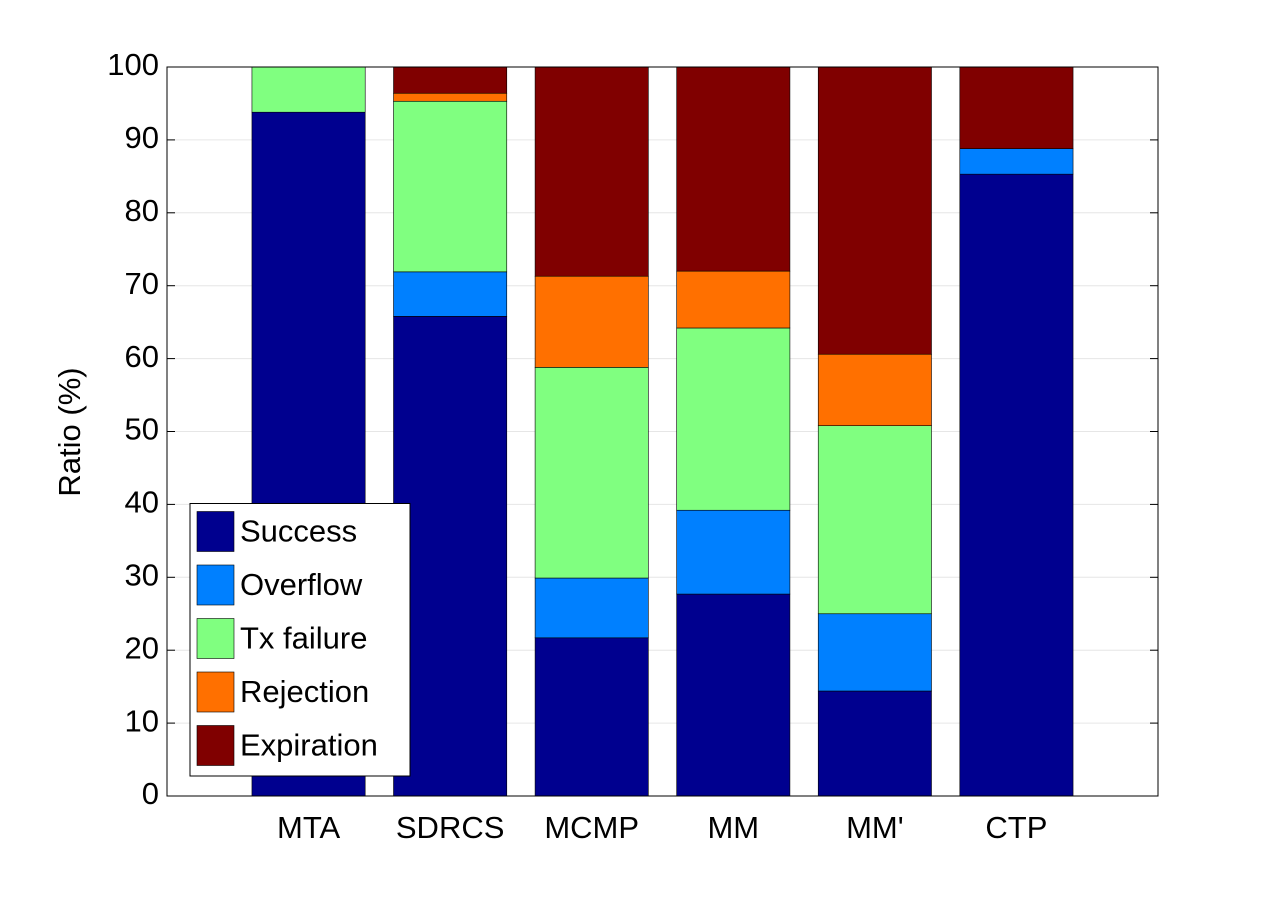  Describe the element at coordinates (142, 429) in the screenshot. I see `y-tick-label: 50` at that location.